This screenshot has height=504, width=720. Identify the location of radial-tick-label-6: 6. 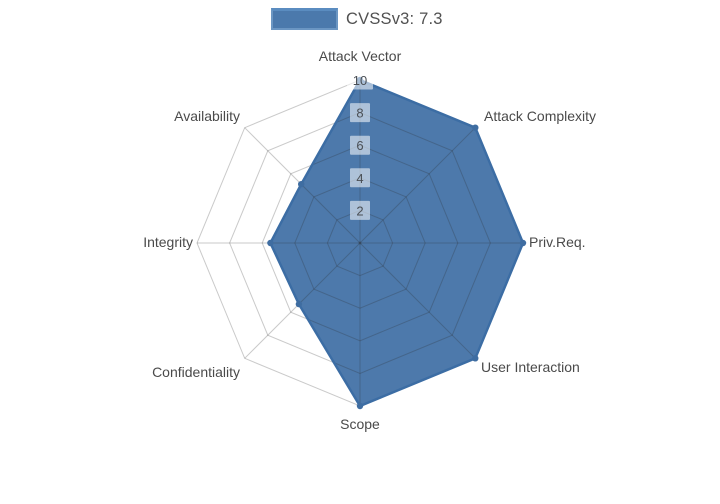
(359, 145).